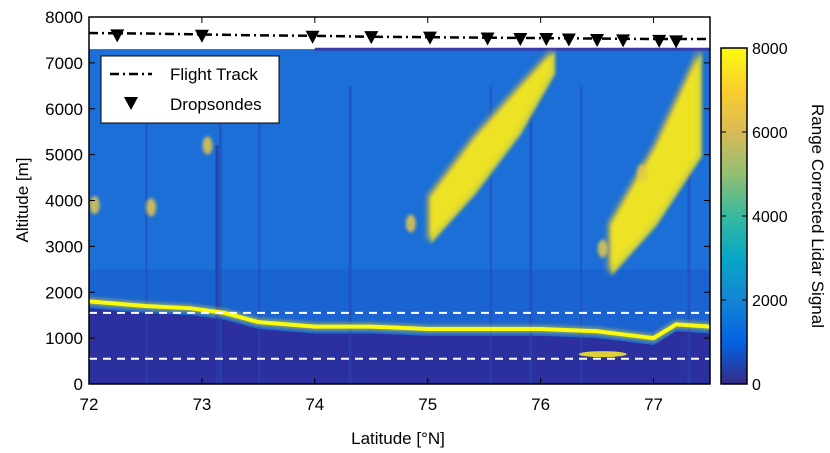 The width and height of the screenshot is (830, 453). I want to click on colorbar-tick-label: 6000, so click(770, 133).